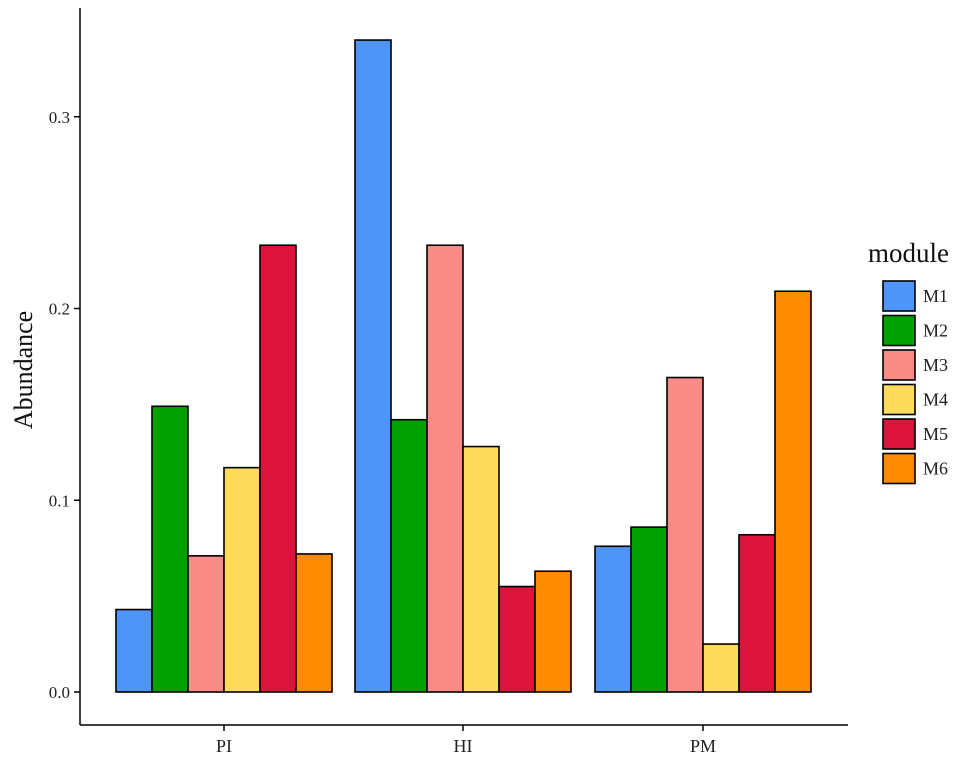  I want to click on bar-pi-m5, so click(278, 468).